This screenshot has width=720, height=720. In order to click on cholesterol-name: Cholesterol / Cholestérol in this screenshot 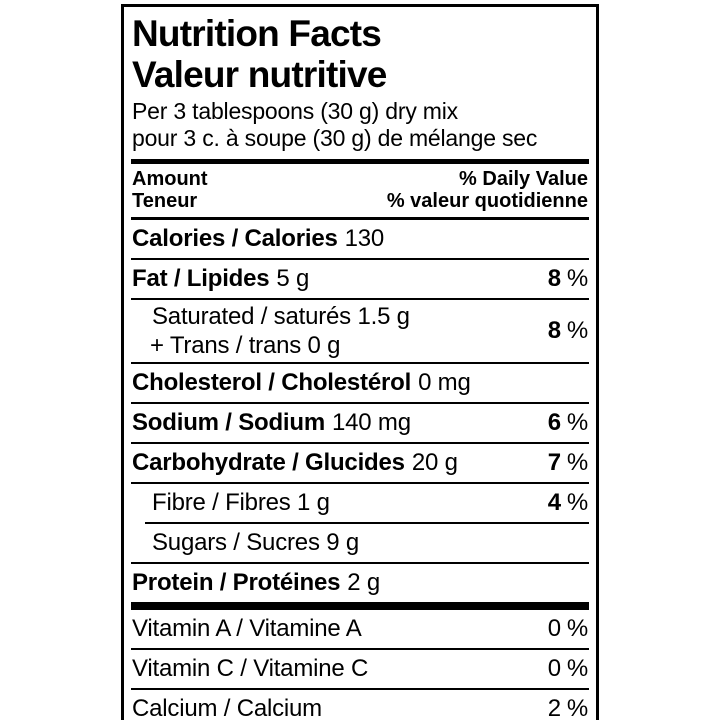, I will do `click(272, 382)`.